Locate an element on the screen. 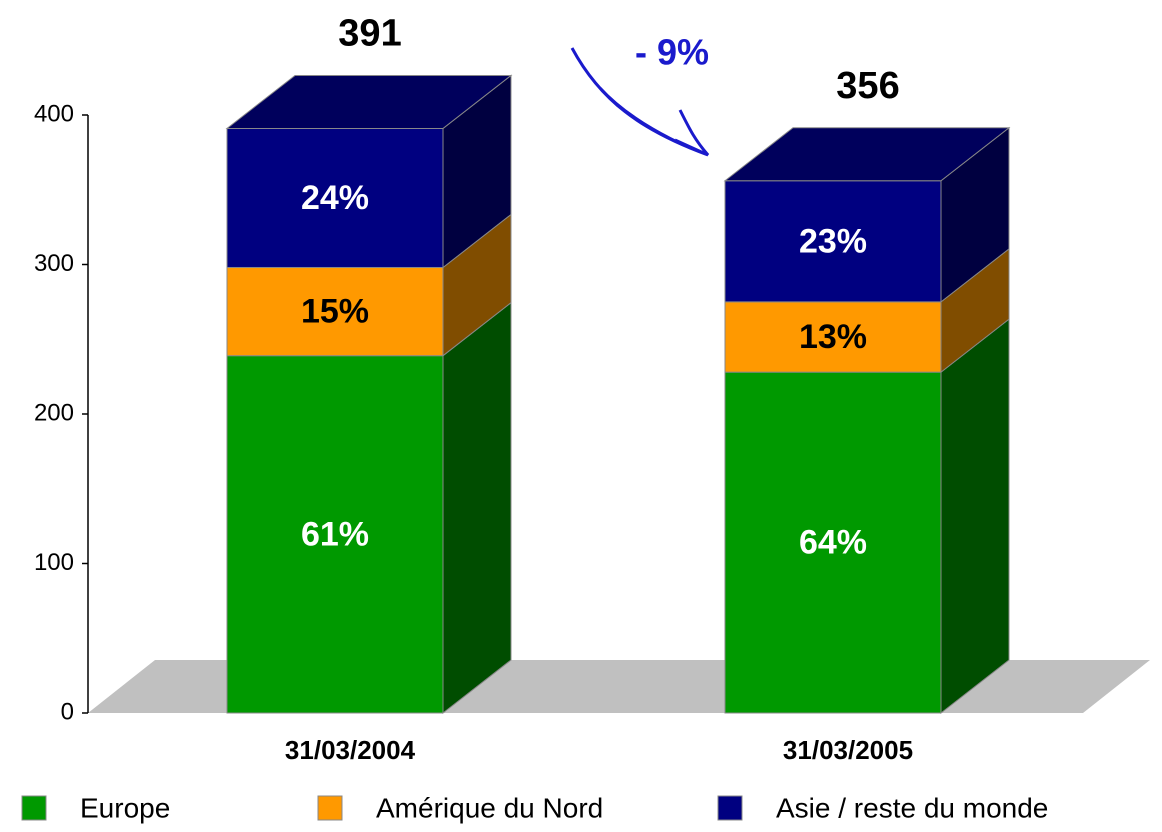  y-tick-label: 0 is located at coordinates (67, 711).